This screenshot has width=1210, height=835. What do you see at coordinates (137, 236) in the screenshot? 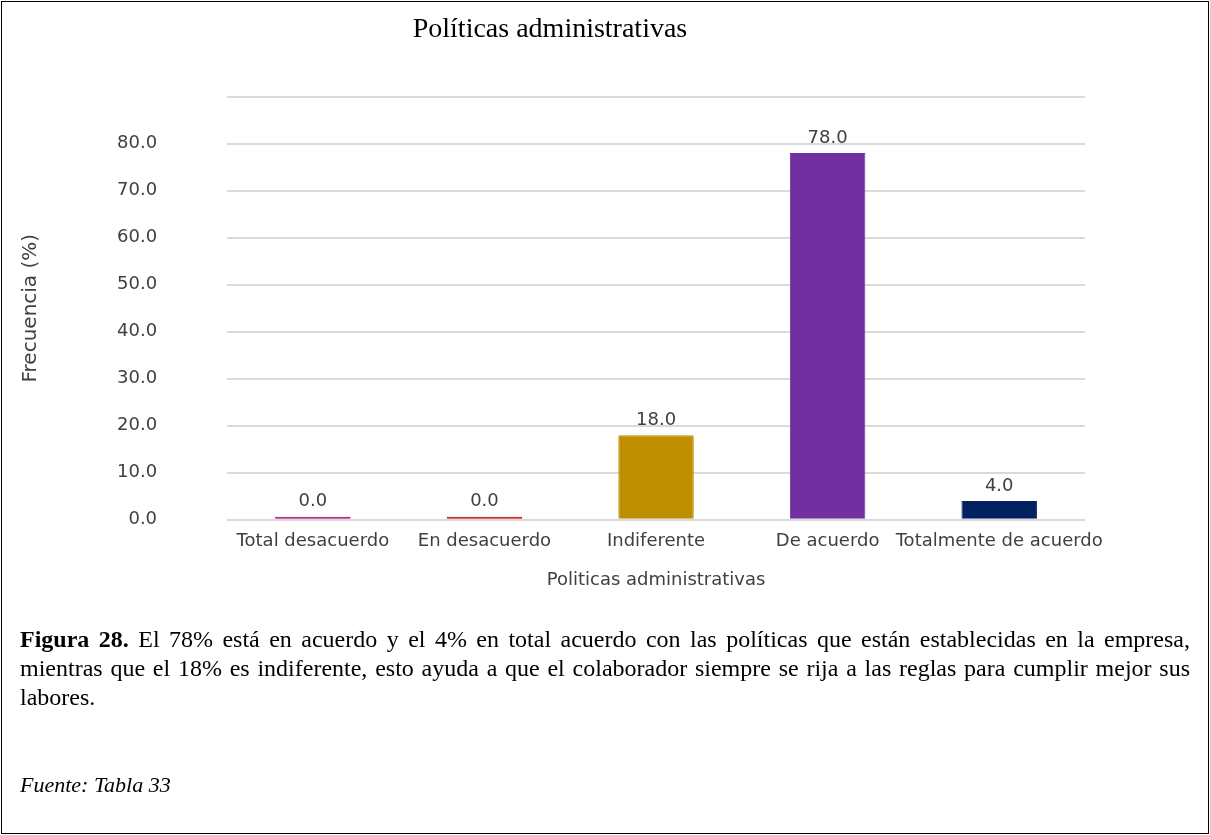
I see `y-tick-label: 60.0` at bounding box center [137, 236].